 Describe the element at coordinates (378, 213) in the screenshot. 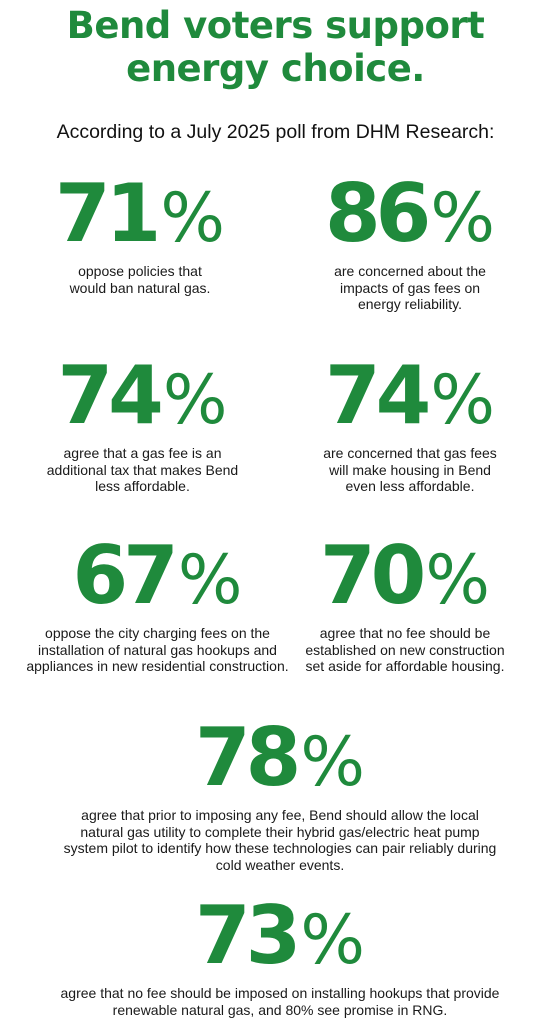

I see `stat-value: 86` at that location.